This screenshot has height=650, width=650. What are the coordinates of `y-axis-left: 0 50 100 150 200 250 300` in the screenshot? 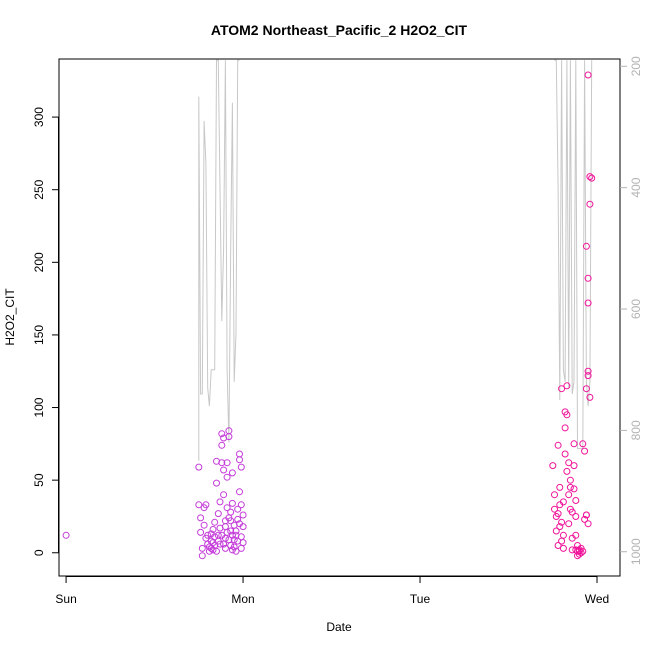 It's located at (45, 331).